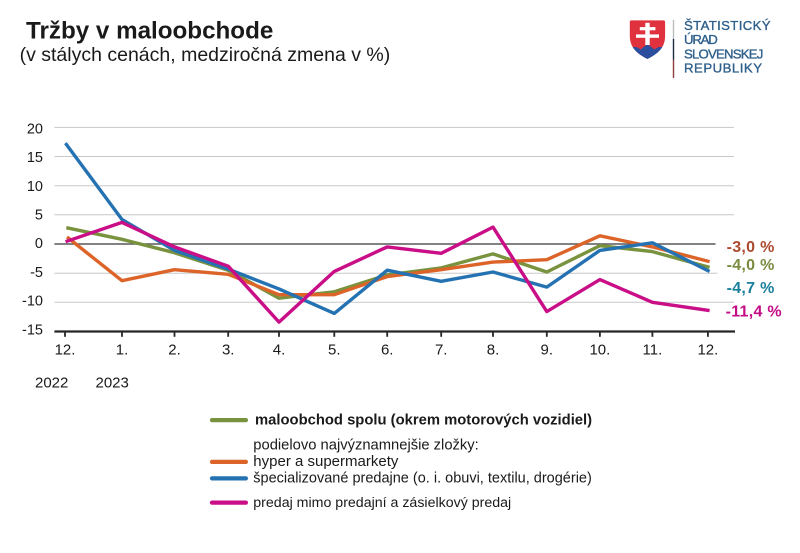 This screenshot has height=553, width=800. Describe the element at coordinates (723, 68) in the screenshot. I see `svg-text: REPUBLIKY` at that location.